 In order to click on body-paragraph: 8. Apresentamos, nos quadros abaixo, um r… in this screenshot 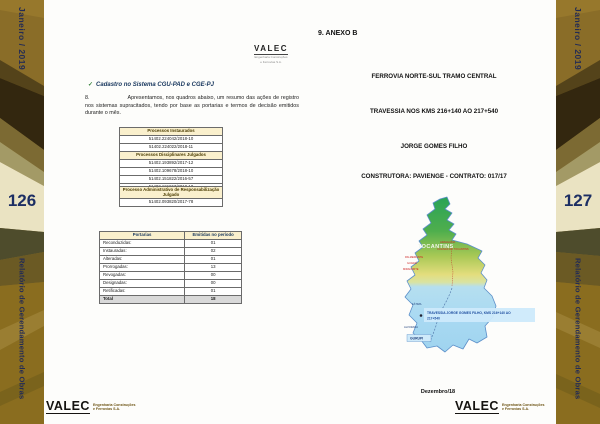, I will do `click(192, 106)`.